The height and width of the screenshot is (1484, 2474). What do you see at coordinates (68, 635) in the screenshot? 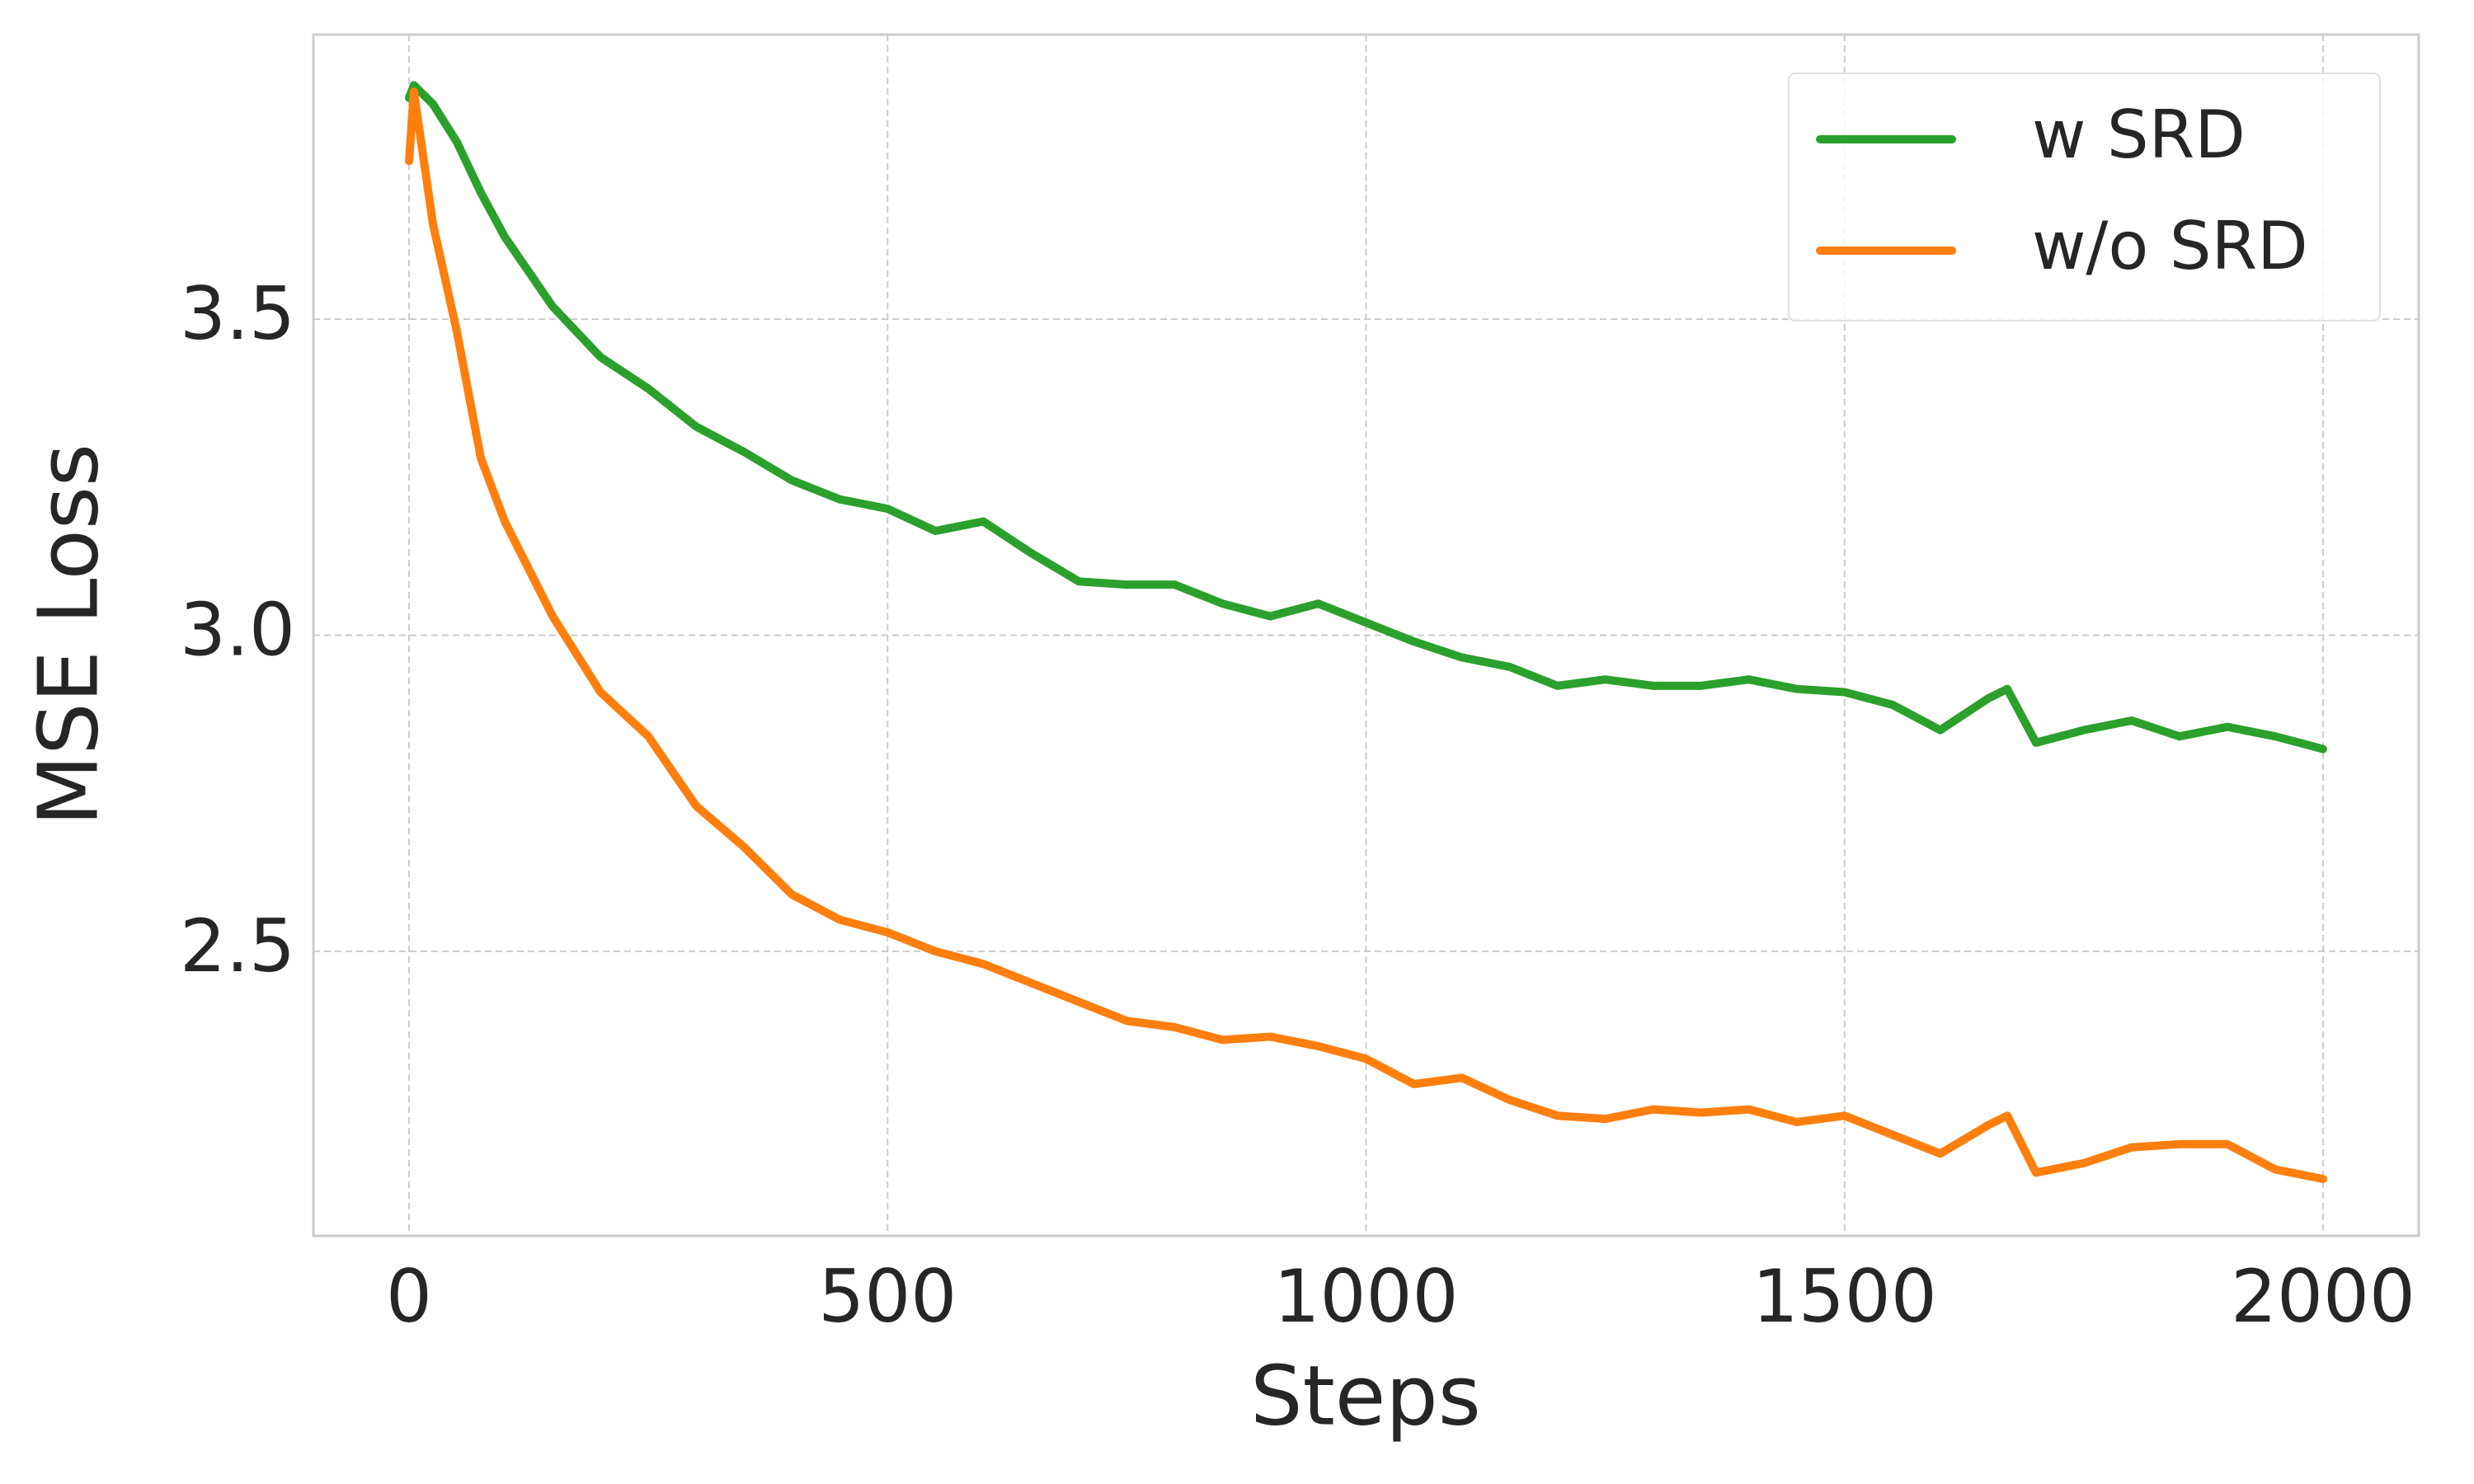
I see `y-axis-label: MSE Loss` at bounding box center [68, 635].